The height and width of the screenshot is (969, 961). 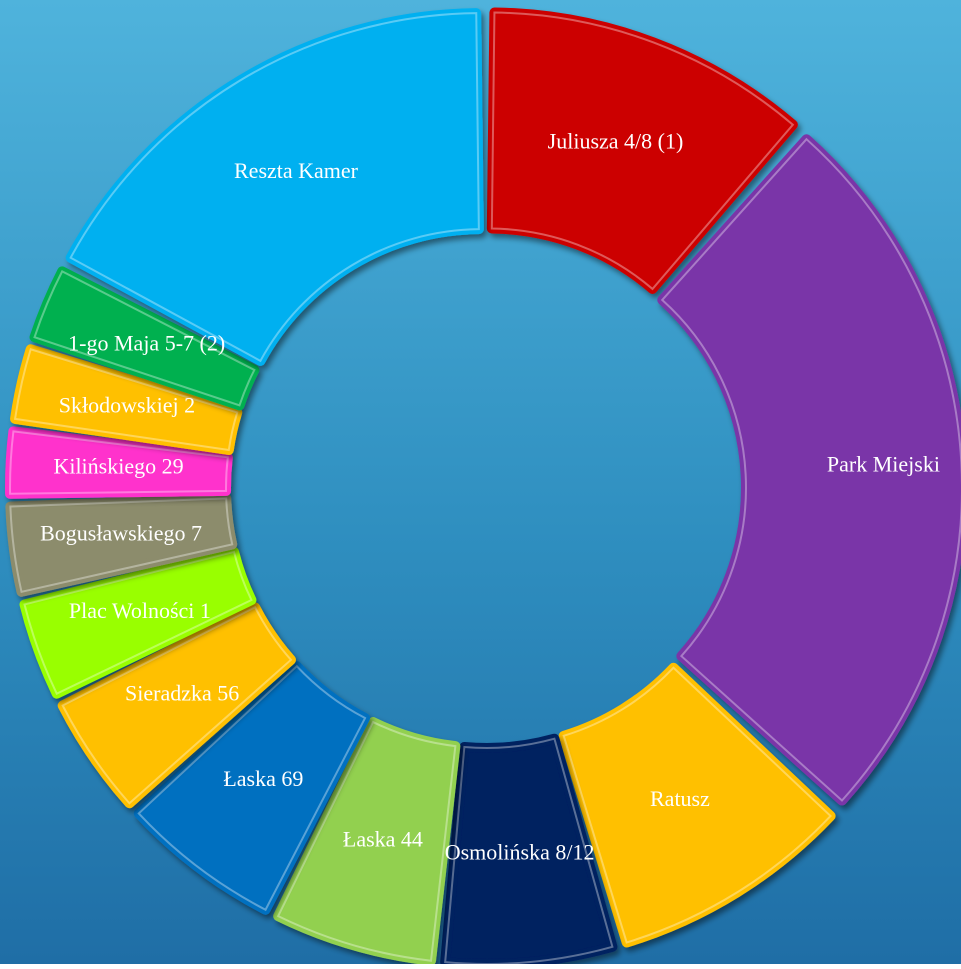 What do you see at coordinates (118, 465) in the screenshot?
I see `slice-label: Kilińskiego 29` at bounding box center [118, 465].